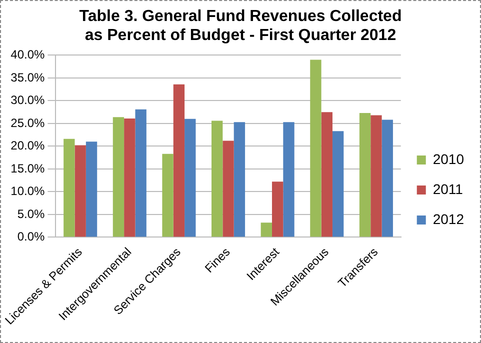 This screenshot has height=343, width=481. I want to click on y-tick-label: 15.0%, so click(28, 168).